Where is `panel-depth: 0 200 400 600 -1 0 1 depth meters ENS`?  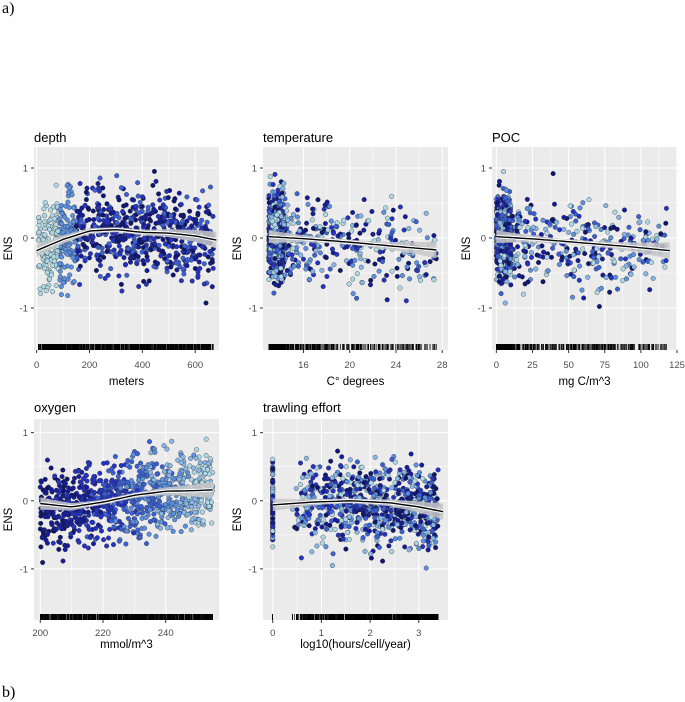
panel-depth: 0 200 400 600 -1 0 1 depth meters ENS is located at coordinates (111, 259).